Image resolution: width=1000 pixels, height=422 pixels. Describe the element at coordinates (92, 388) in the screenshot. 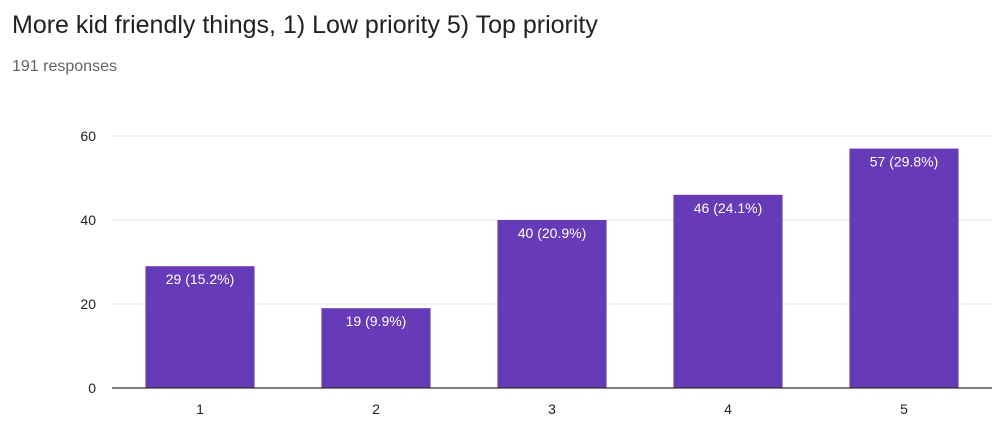

I see `y-tick-label-0: 0` at that location.